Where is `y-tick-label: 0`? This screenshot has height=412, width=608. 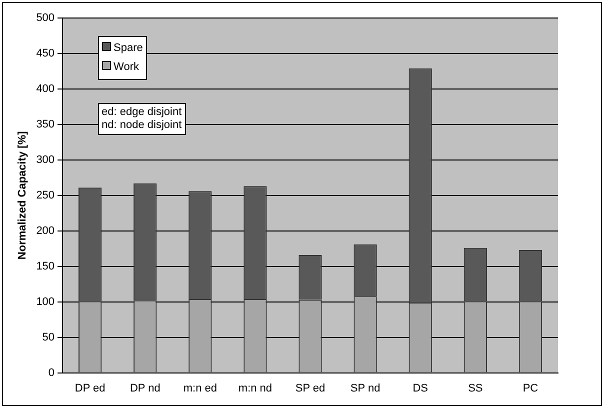 y-tick-label: 0 is located at coordinates (51, 372).